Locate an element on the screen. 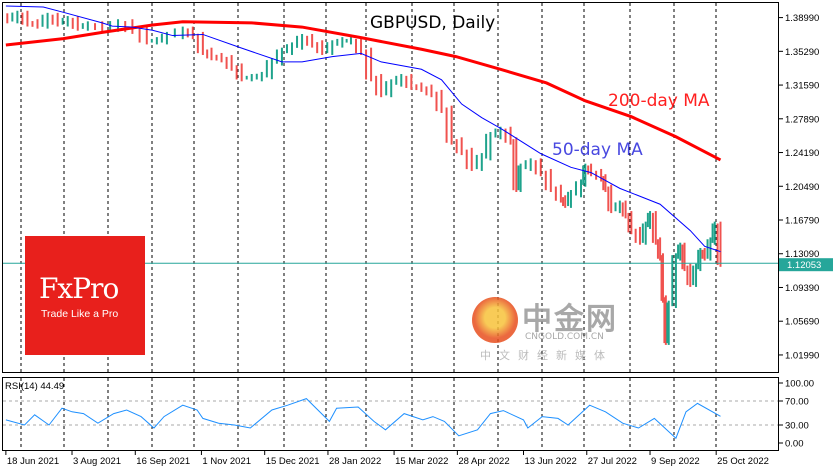  rsi-axis: 100.00 70.00 30.00 0.00 is located at coordinates (796, 414).